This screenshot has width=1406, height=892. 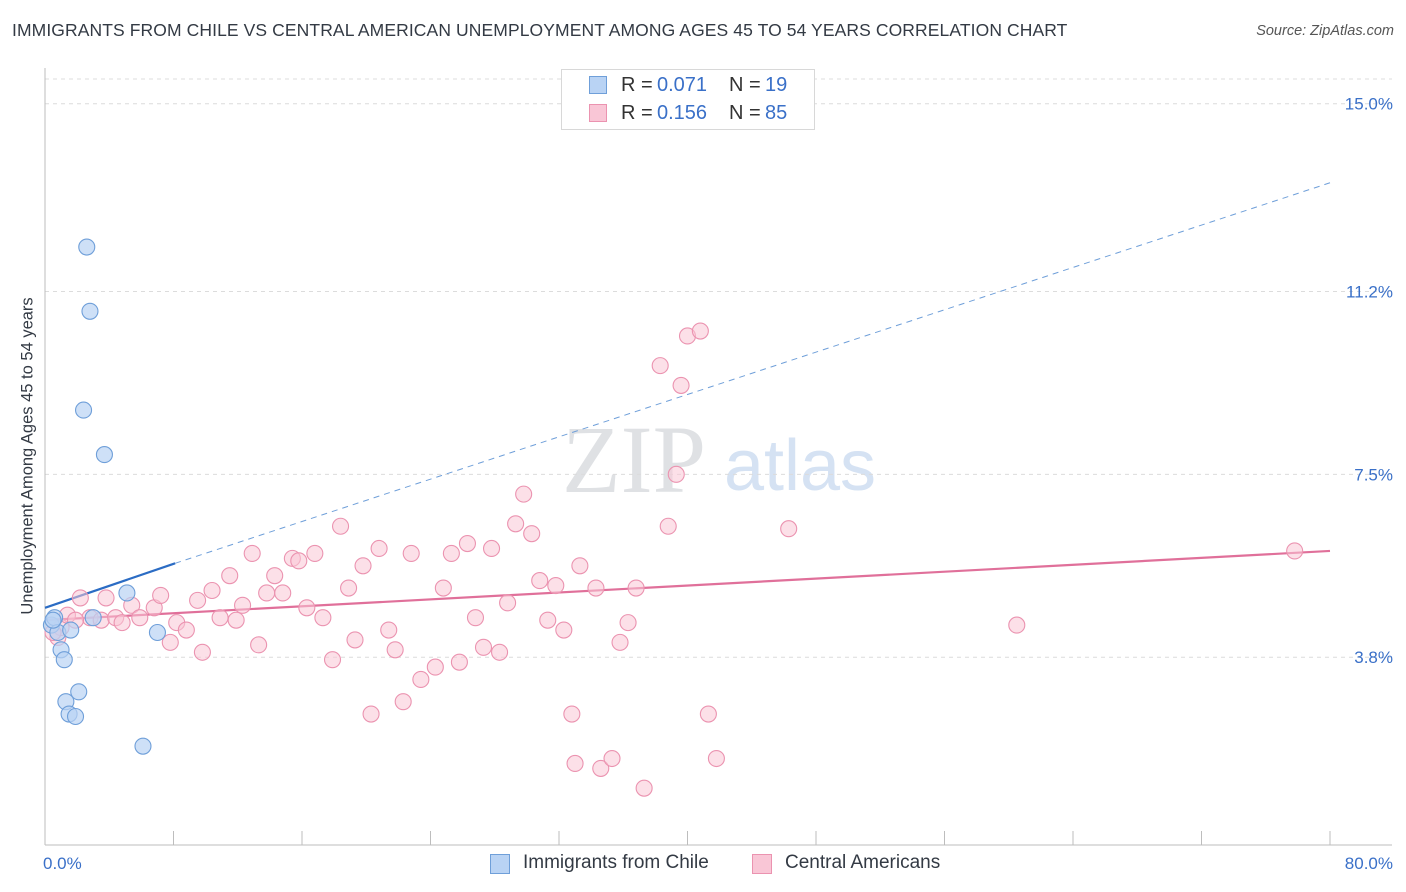 I want to click on legend-row-chile: R = 0.071 N = 19, so click(x=688, y=86).